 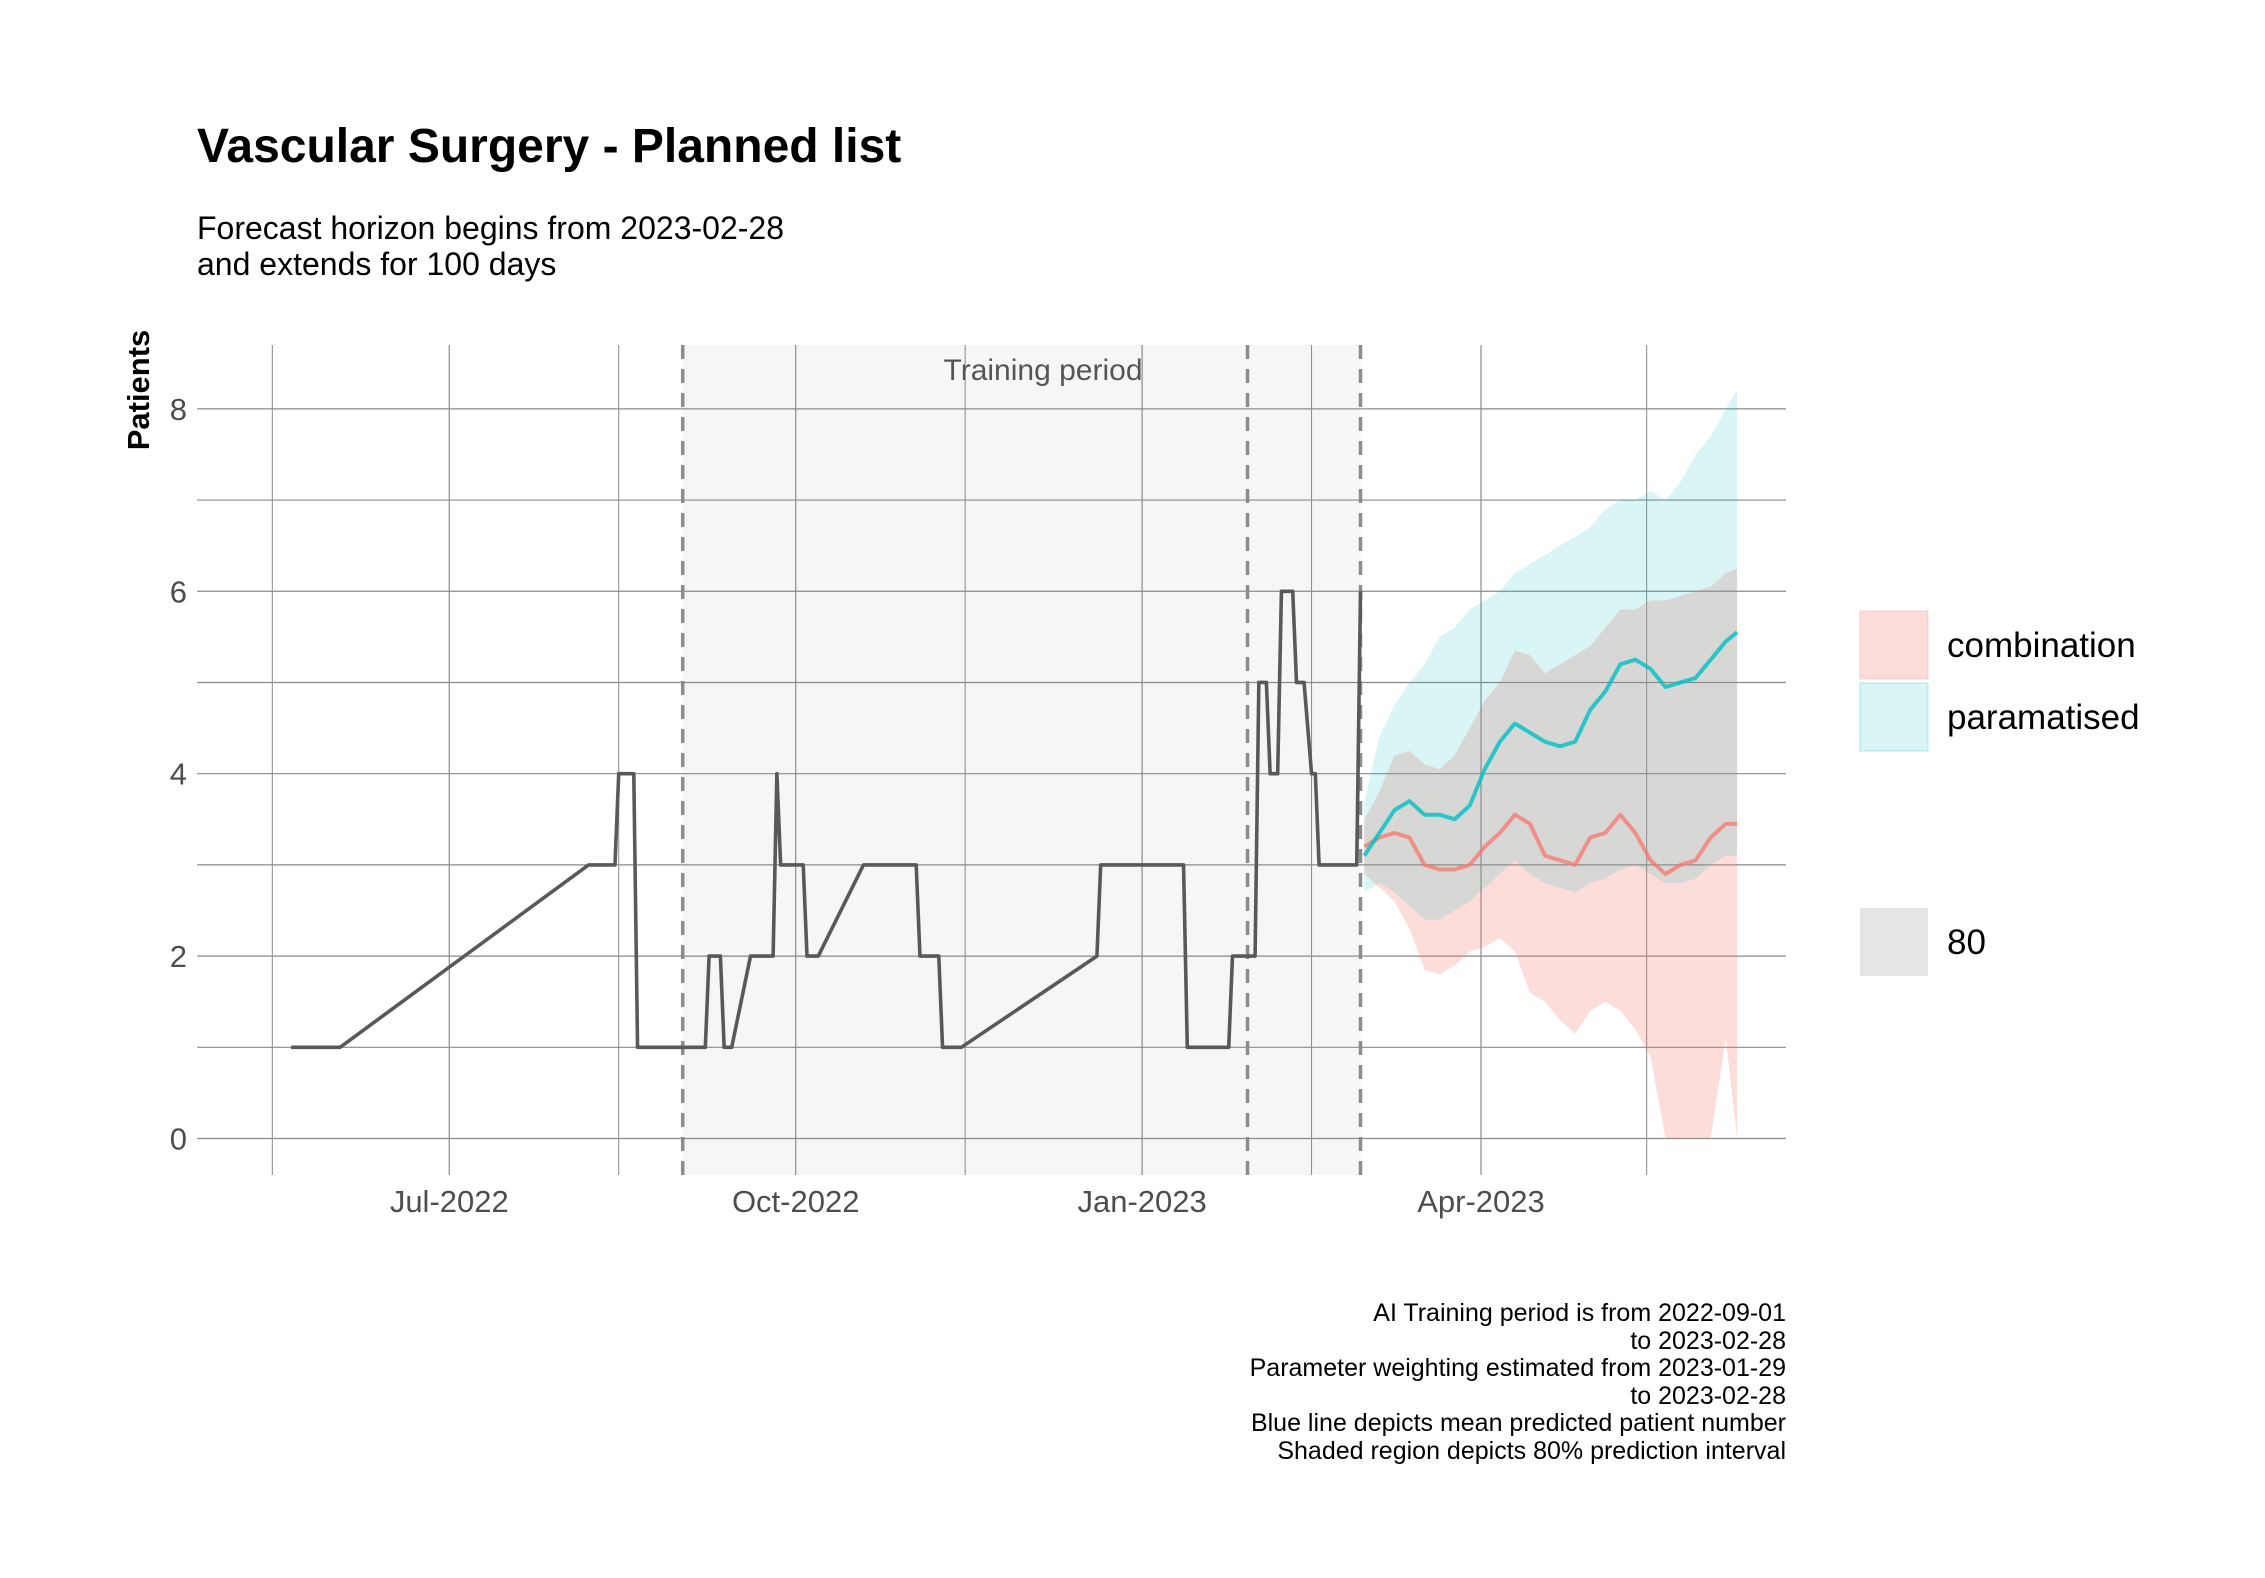 What do you see at coordinates (178, 1139) in the screenshot?
I see `y-tick-label: 0` at bounding box center [178, 1139].